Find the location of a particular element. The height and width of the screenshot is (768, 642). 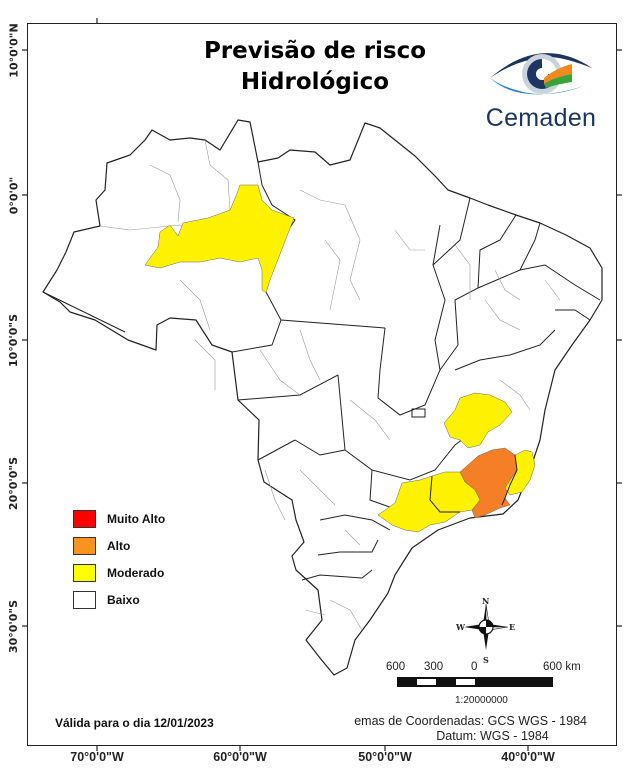

legend-item-moderado: Moderado is located at coordinates (119, 572).